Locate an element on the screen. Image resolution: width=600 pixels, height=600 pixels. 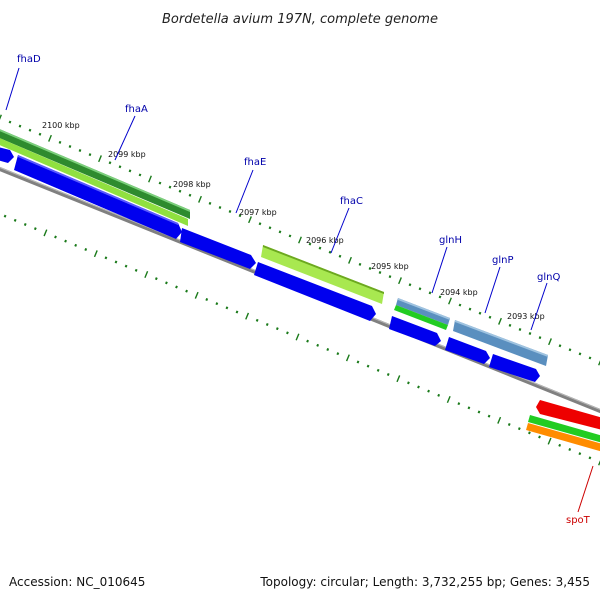
gene-green-right is located at coordinates (564, 429).